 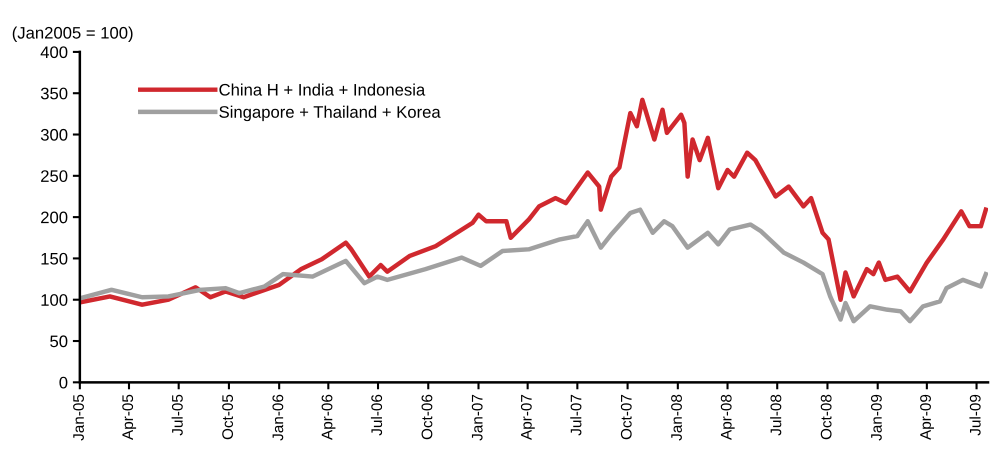 I want to click on x-tick-label: Apr-06, so click(x=329, y=417).